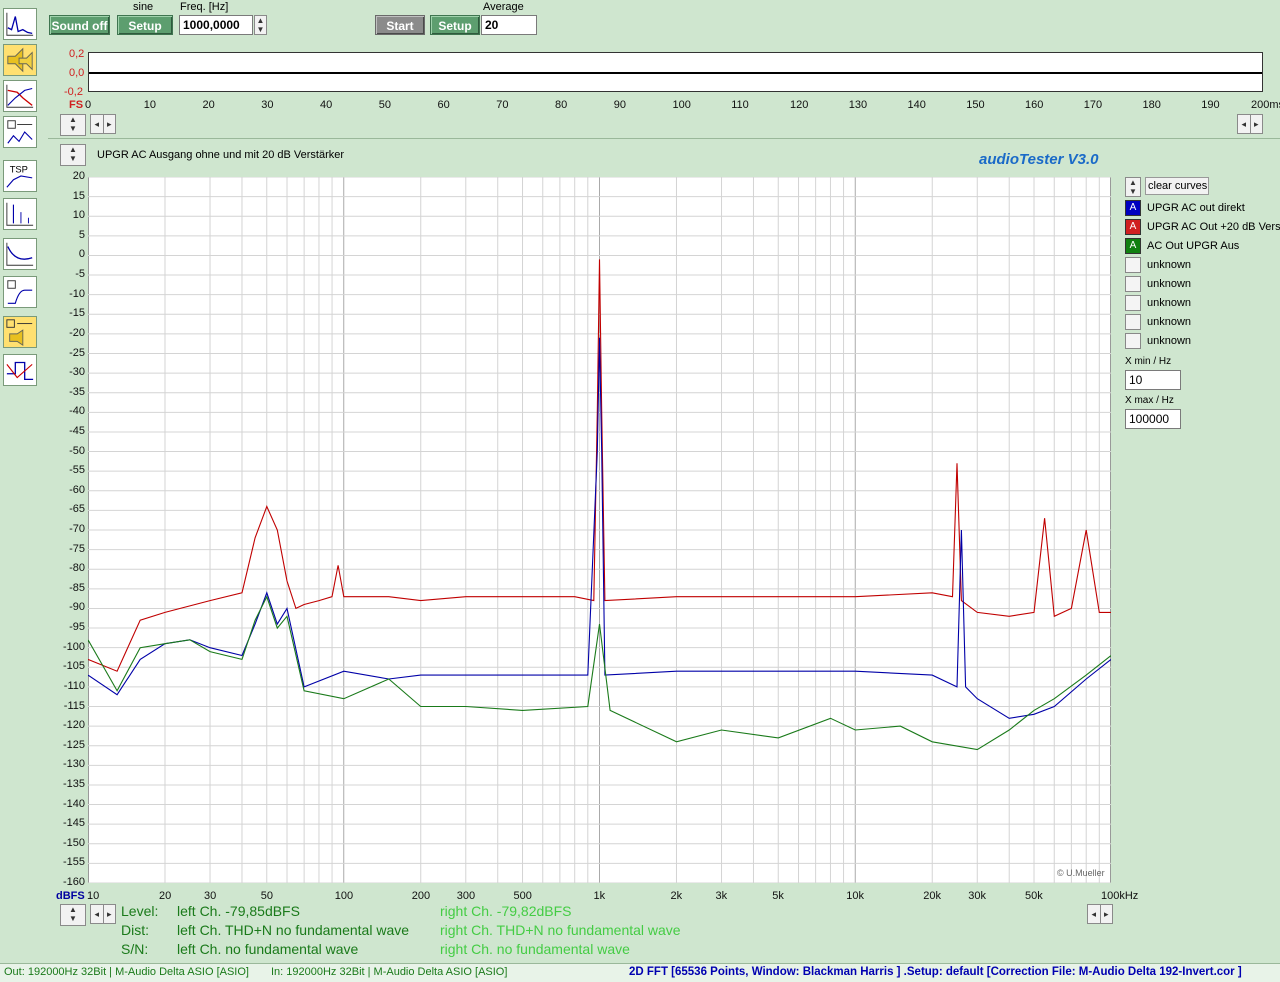  Describe the element at coordinates (1213, 227) in the screenshot. I see `legend-label: UPGR AC Out +20 dB Verst.` at that location.